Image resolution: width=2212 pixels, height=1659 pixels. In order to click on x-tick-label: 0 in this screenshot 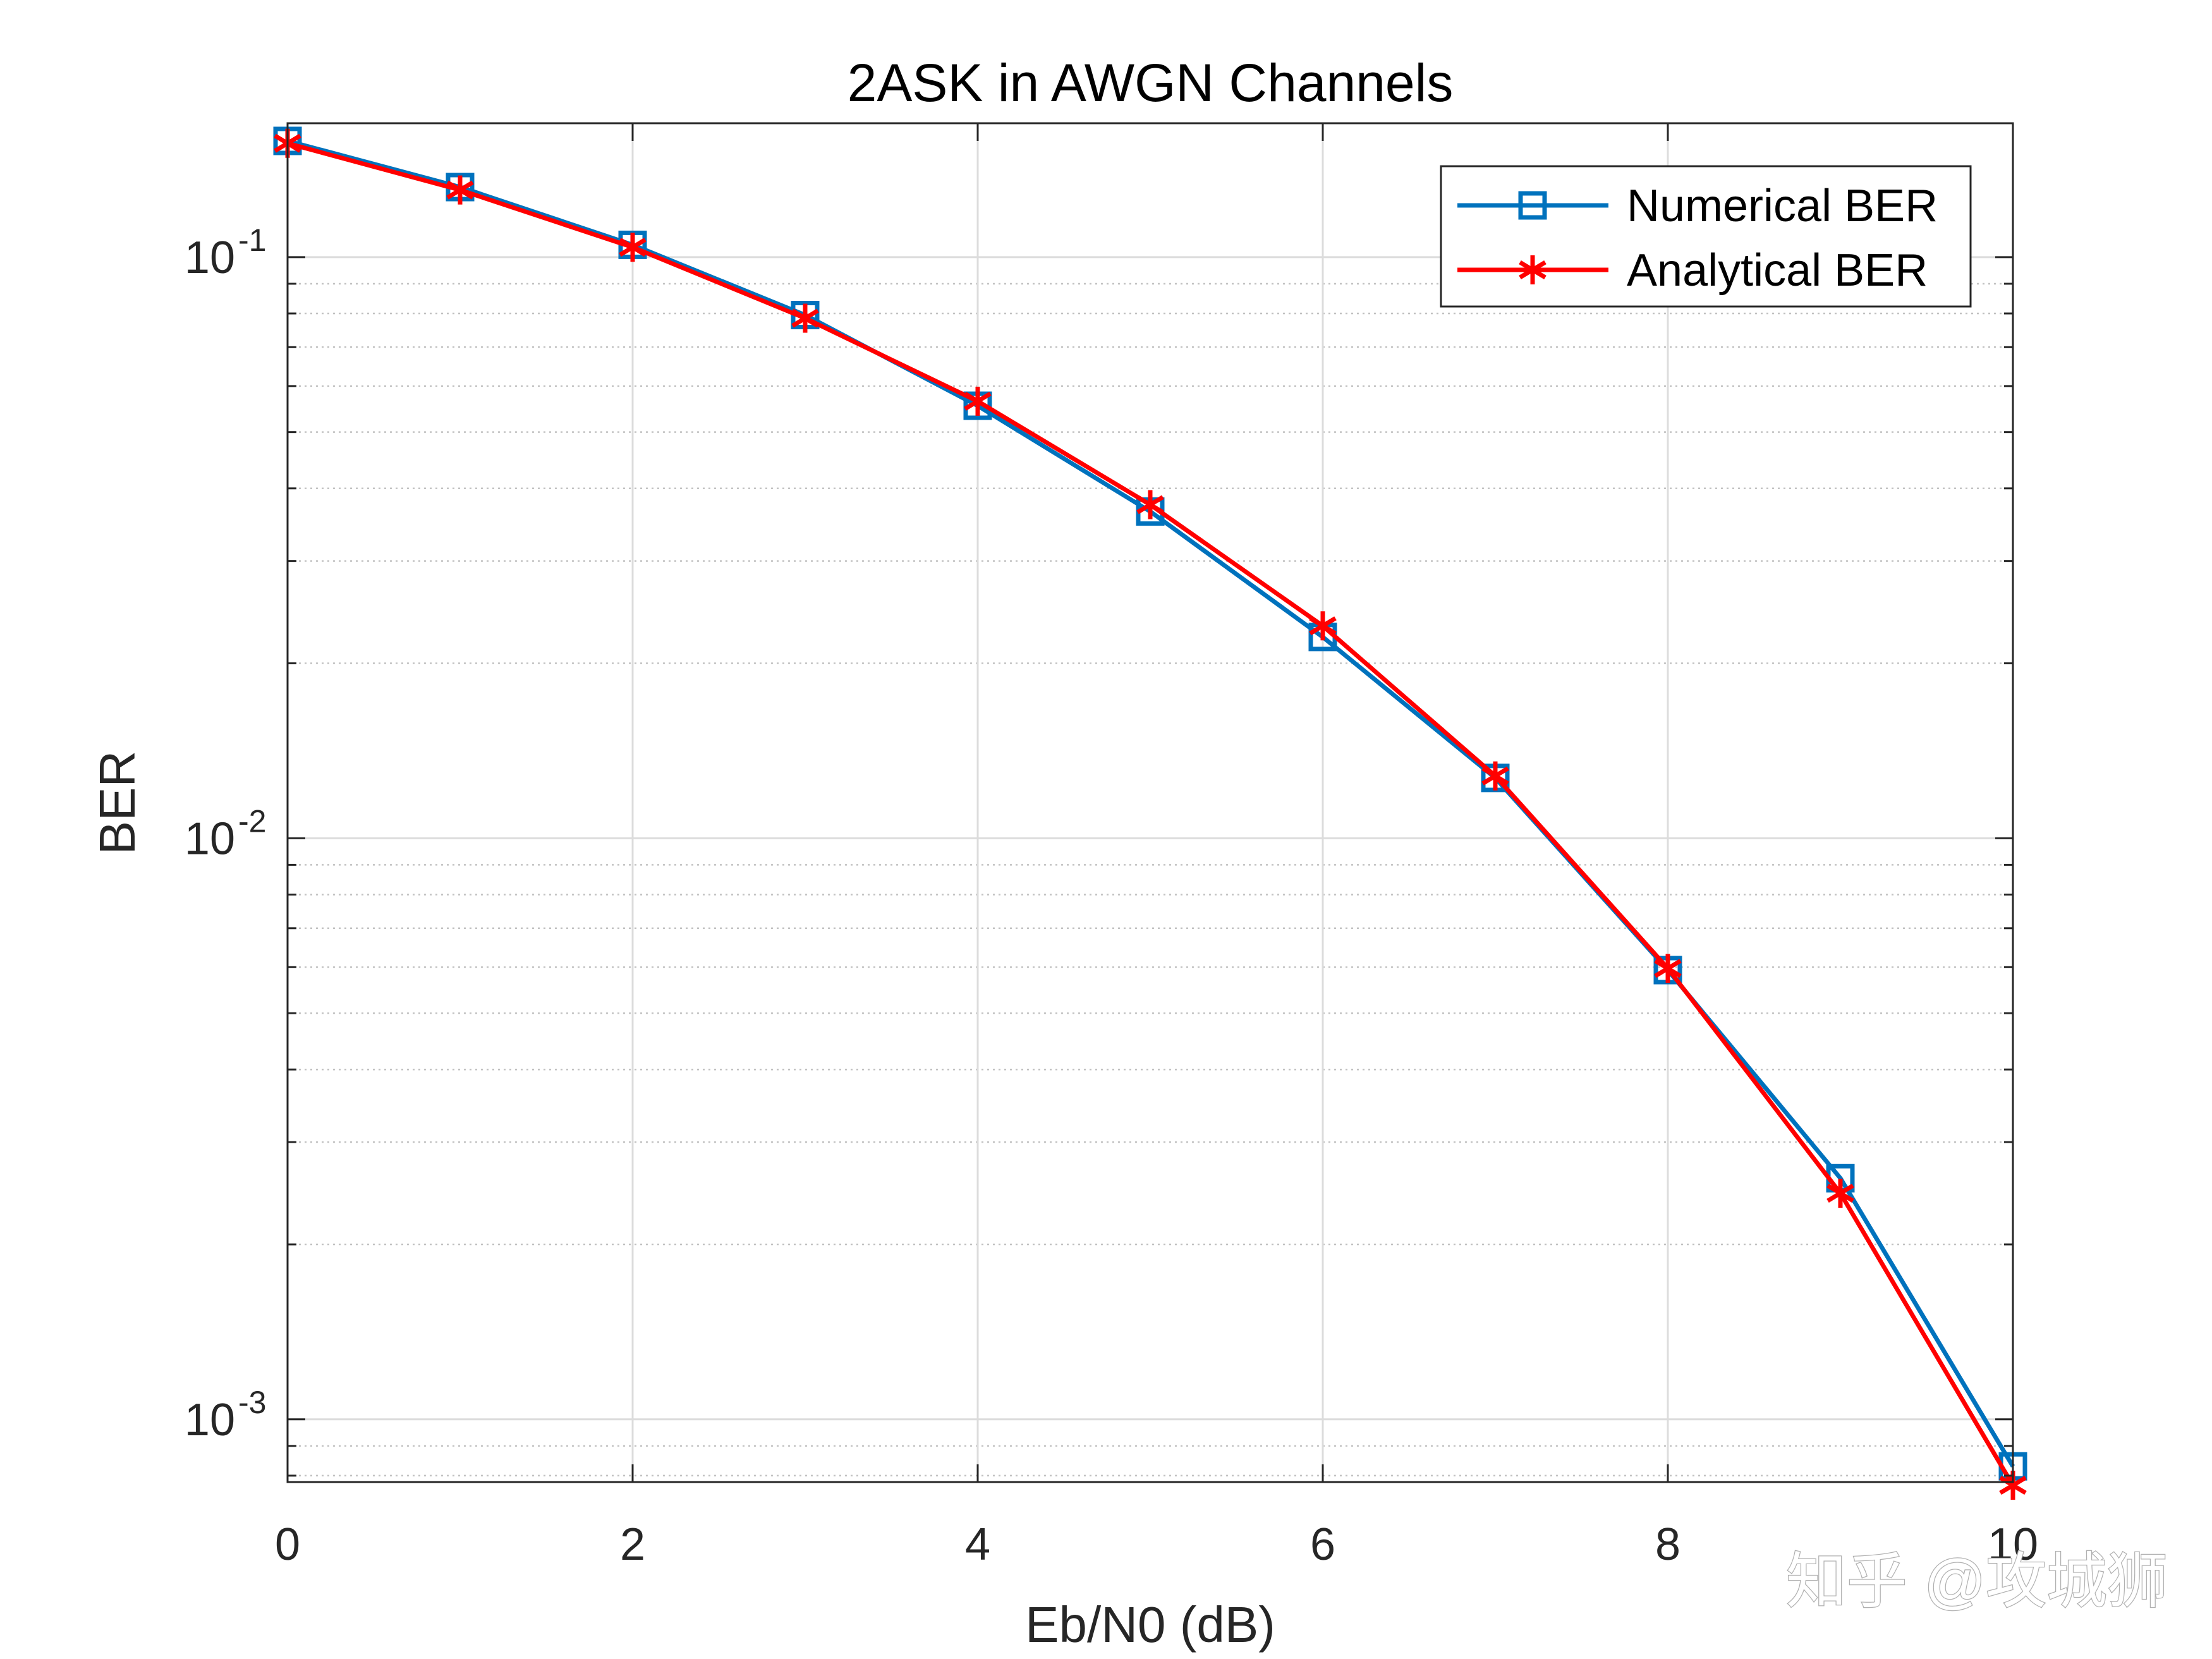, I will do `click(287, 1544)`.